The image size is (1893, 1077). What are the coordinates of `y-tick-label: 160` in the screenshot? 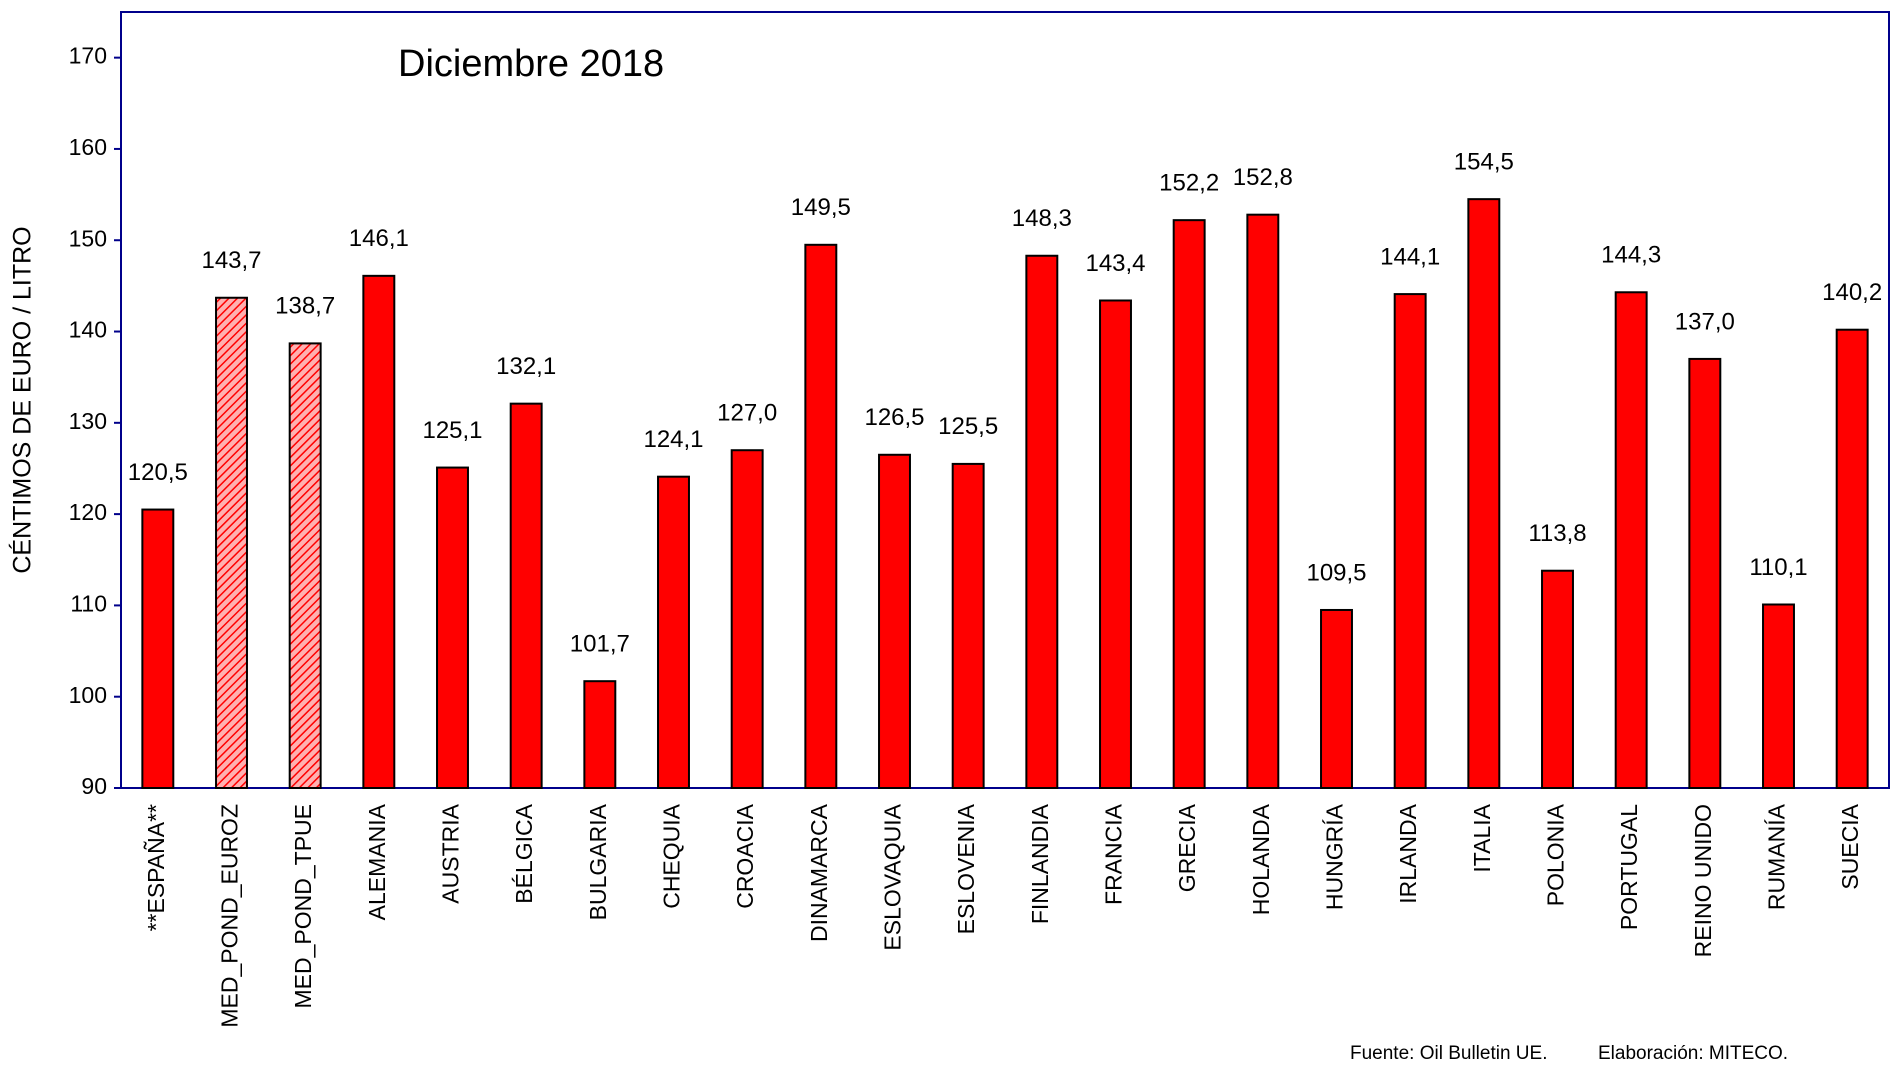 It's located at (88, 147).